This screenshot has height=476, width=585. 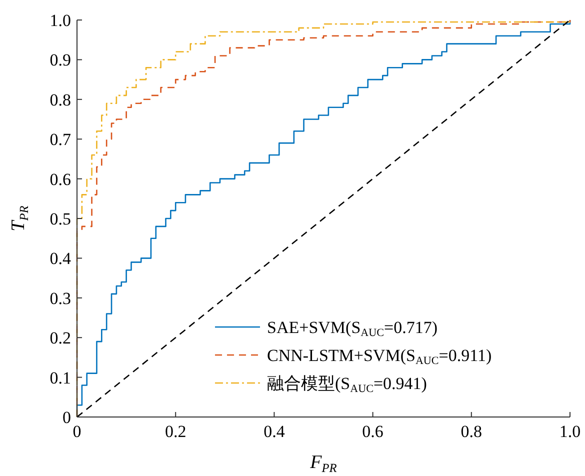 I want to click on y-tick-label: 0.5, so click(x=60, y=219).